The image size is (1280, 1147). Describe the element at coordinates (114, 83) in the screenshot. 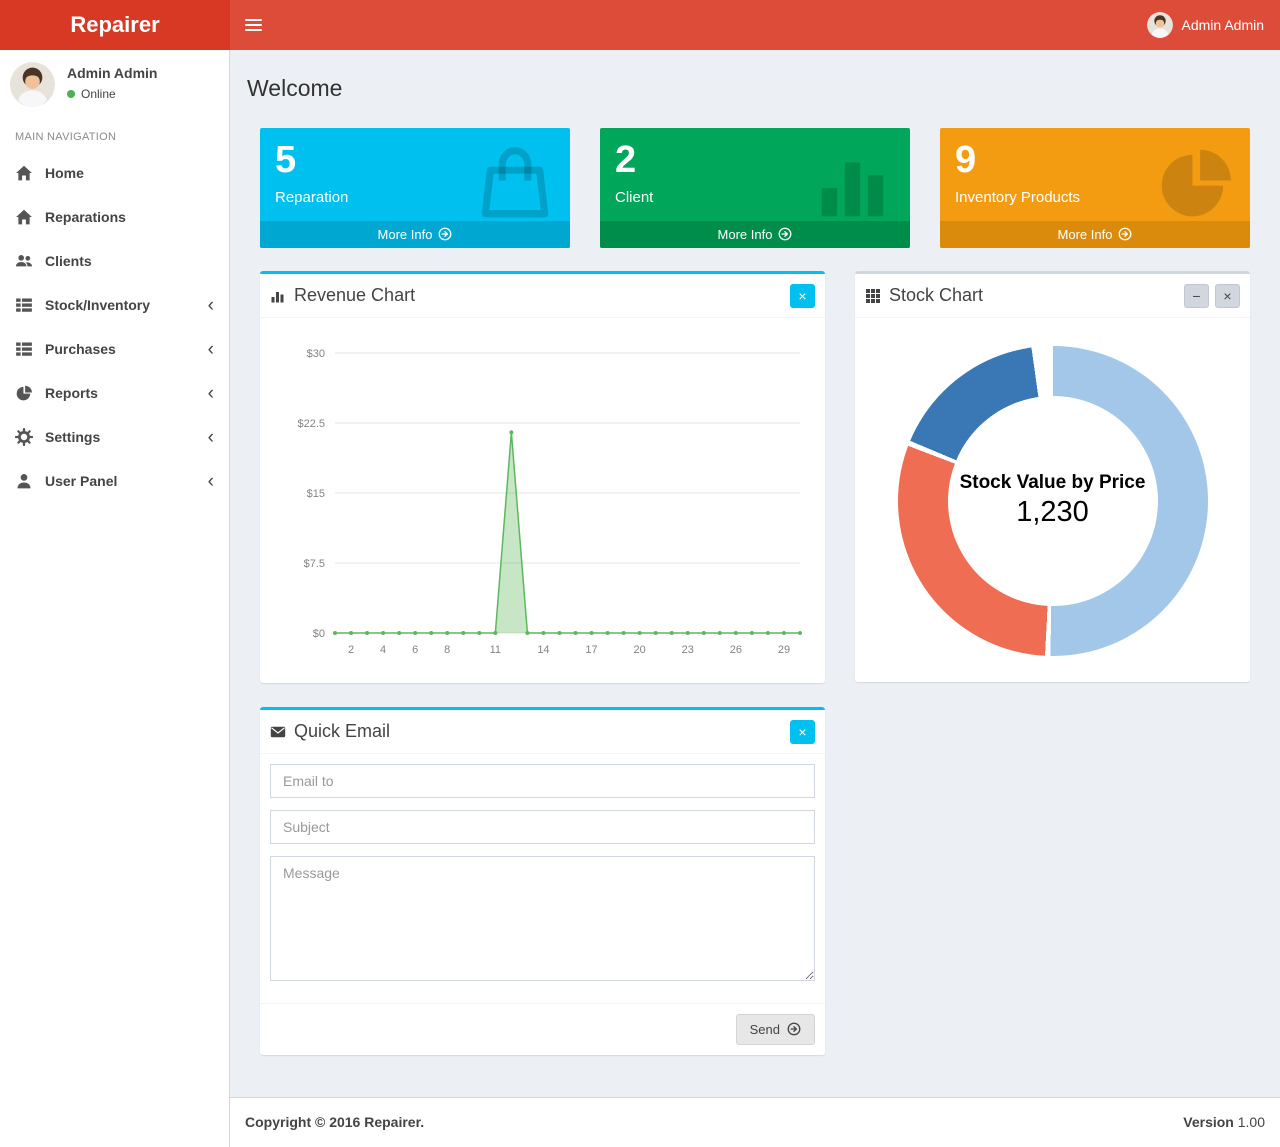

I see `sidebar-user-panel: Admin Admin Online` at that location.